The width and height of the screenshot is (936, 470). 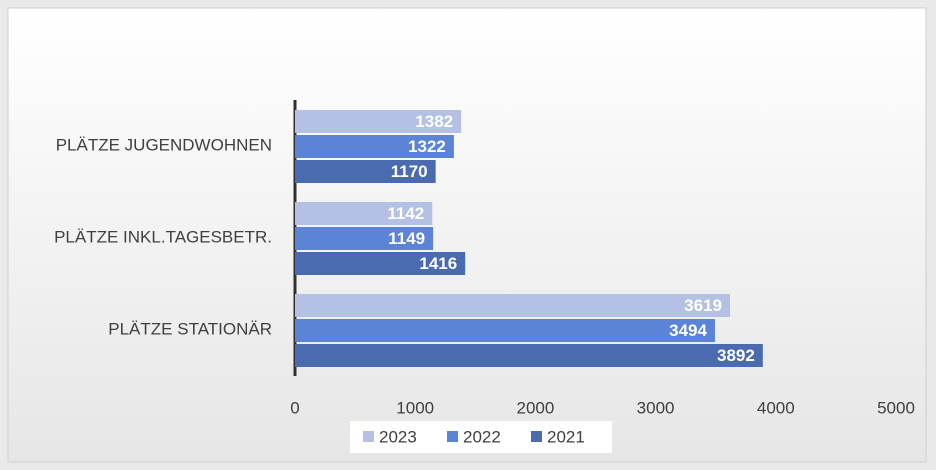 I want to click on legend-label: 2022, so click(x=482, y=436).